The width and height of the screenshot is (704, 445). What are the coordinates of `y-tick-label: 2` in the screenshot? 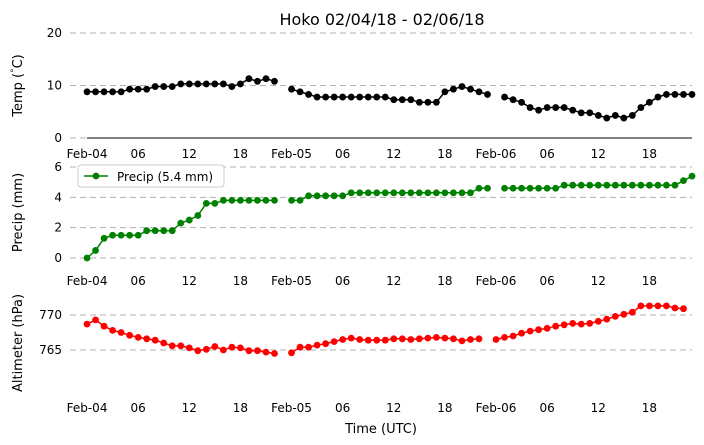 It's located at (58, 228).